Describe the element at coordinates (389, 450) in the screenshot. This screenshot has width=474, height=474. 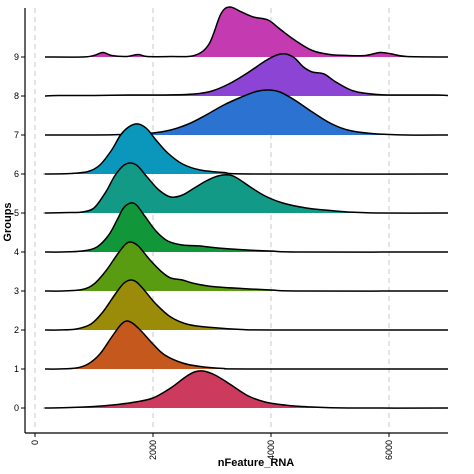
I see `x-tick-label: 6000` at that location.